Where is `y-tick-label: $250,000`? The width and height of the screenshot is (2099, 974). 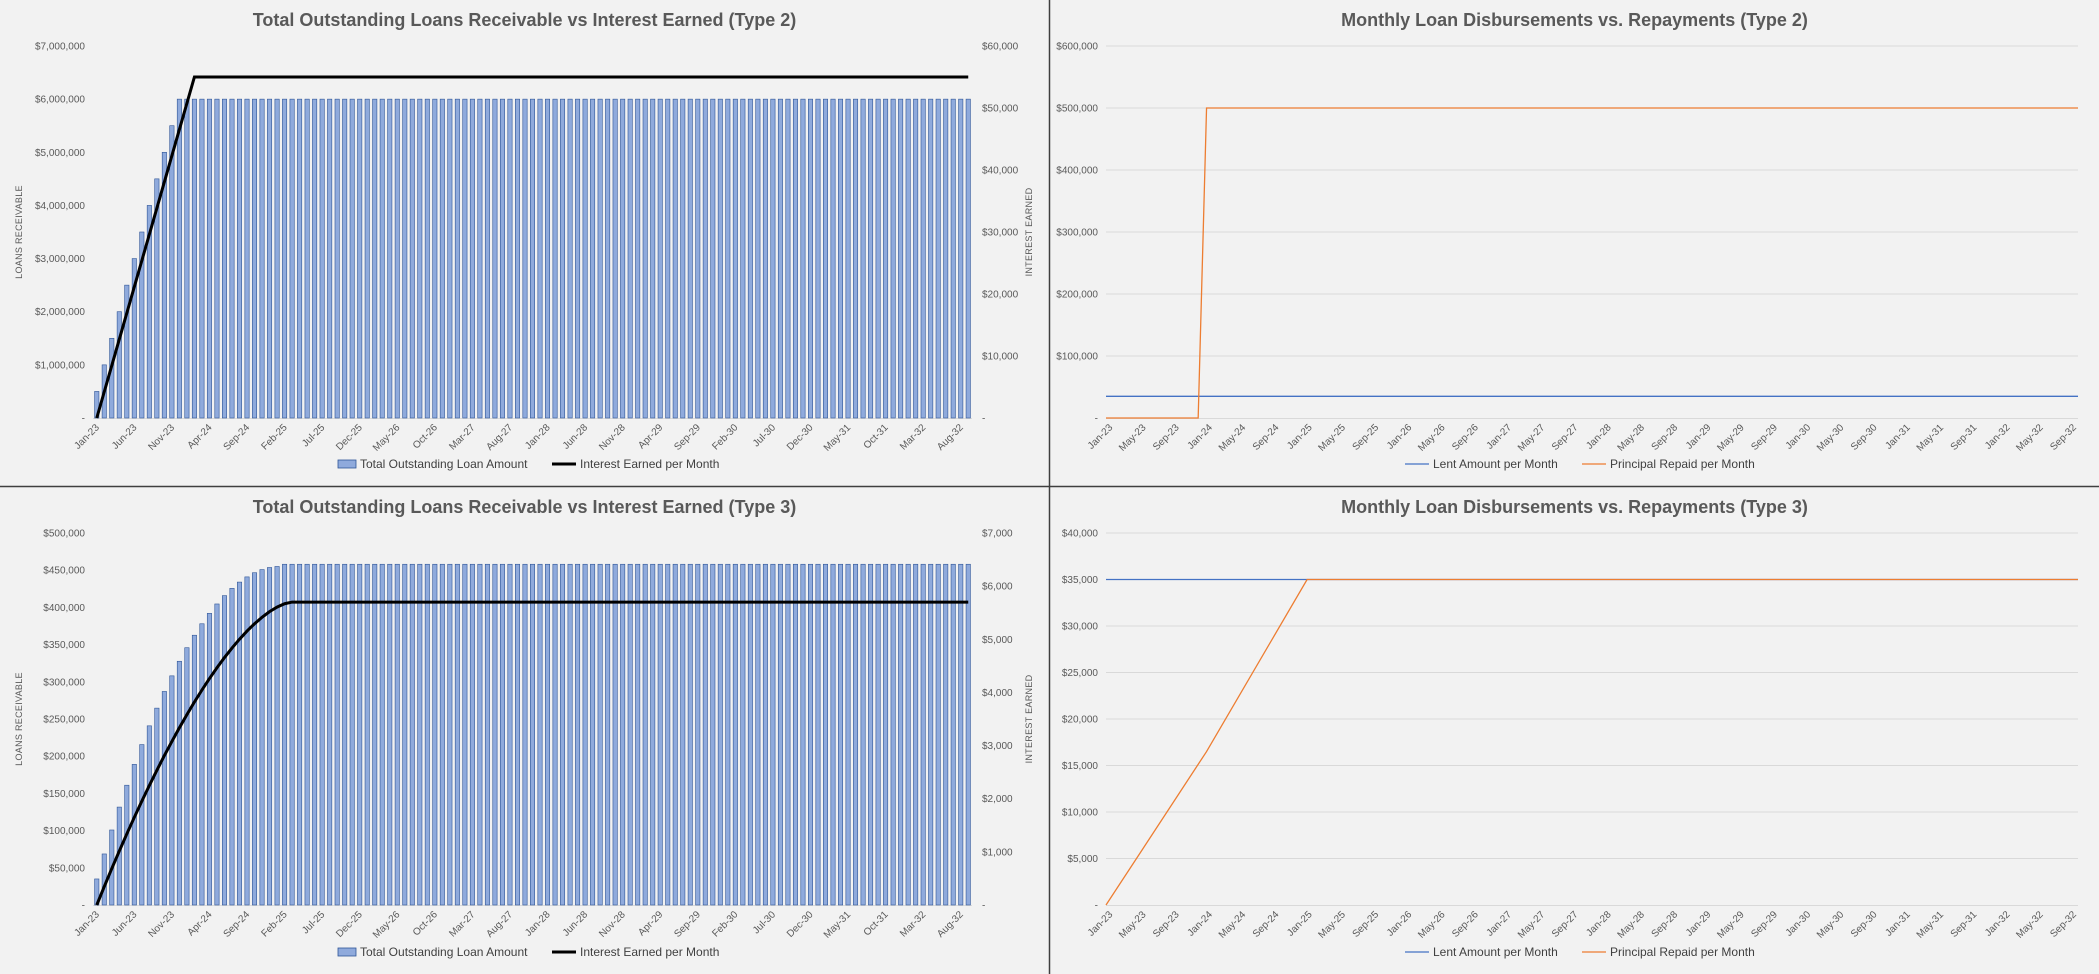 y-tick-label: $250,000 is located at coordinates (64, 720).